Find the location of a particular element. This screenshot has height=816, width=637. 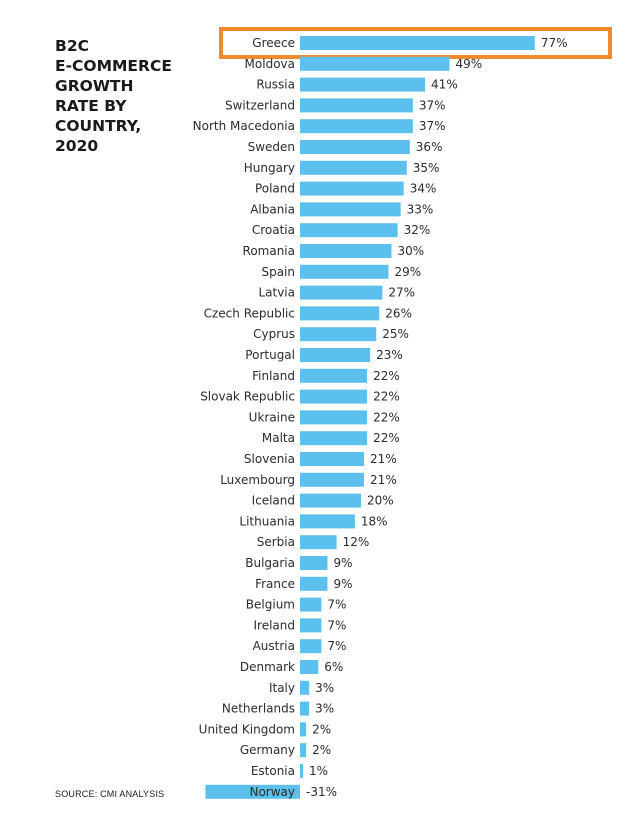

value-label: 26% is located at coordinates (398, 313).